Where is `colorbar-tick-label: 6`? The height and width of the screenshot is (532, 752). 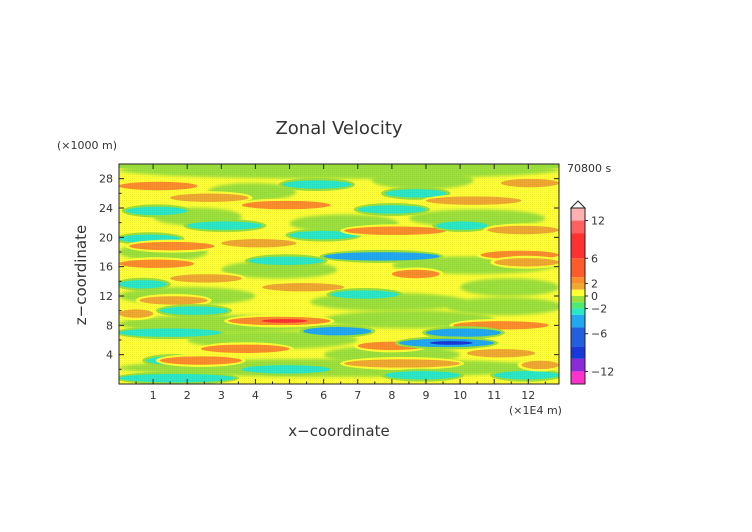
colorbar-tick-label: 6 is located at coordinates (594, 258).